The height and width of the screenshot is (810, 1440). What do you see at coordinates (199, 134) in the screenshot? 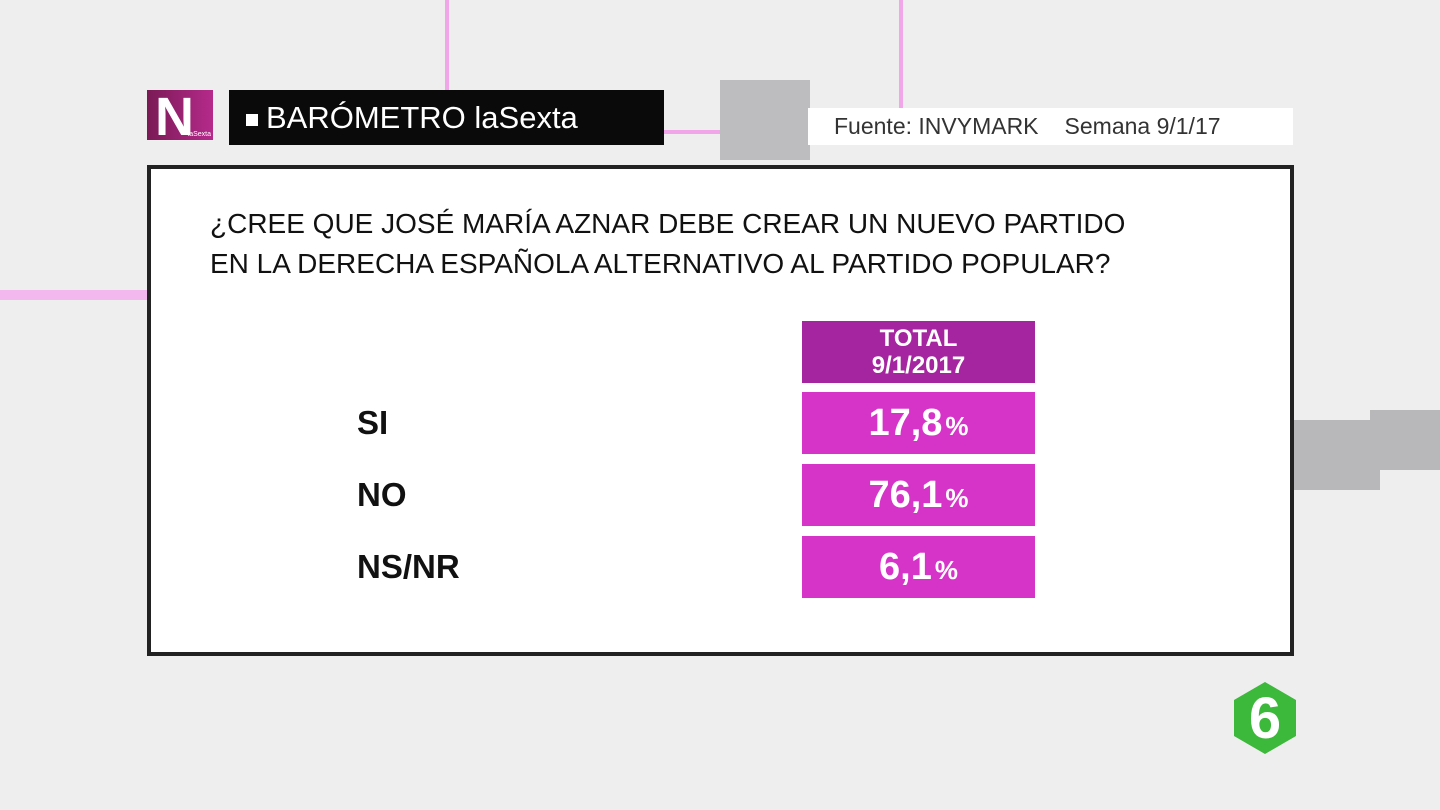
I see `logo-caption: laSexta` at bounding box center [199, 134].